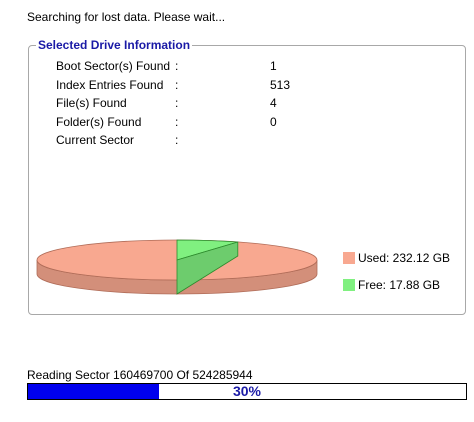 The height and width of the screenshot is (422, 474). Describe the element at coordinates (404, 258) in the screenshot. I see `legend-used-label: Used: 232.12 GB` at that location.